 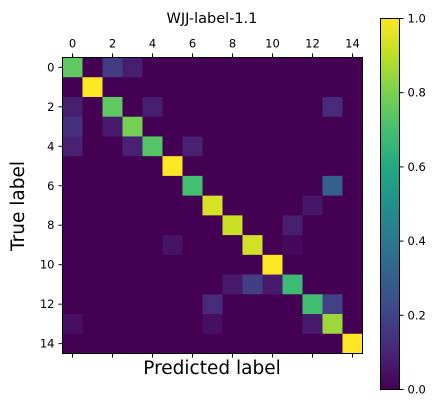 What do you see at coordinates (312, 44) in the screenshot?
I see `x-tick-label: 12` at bounding box center [312, 44].